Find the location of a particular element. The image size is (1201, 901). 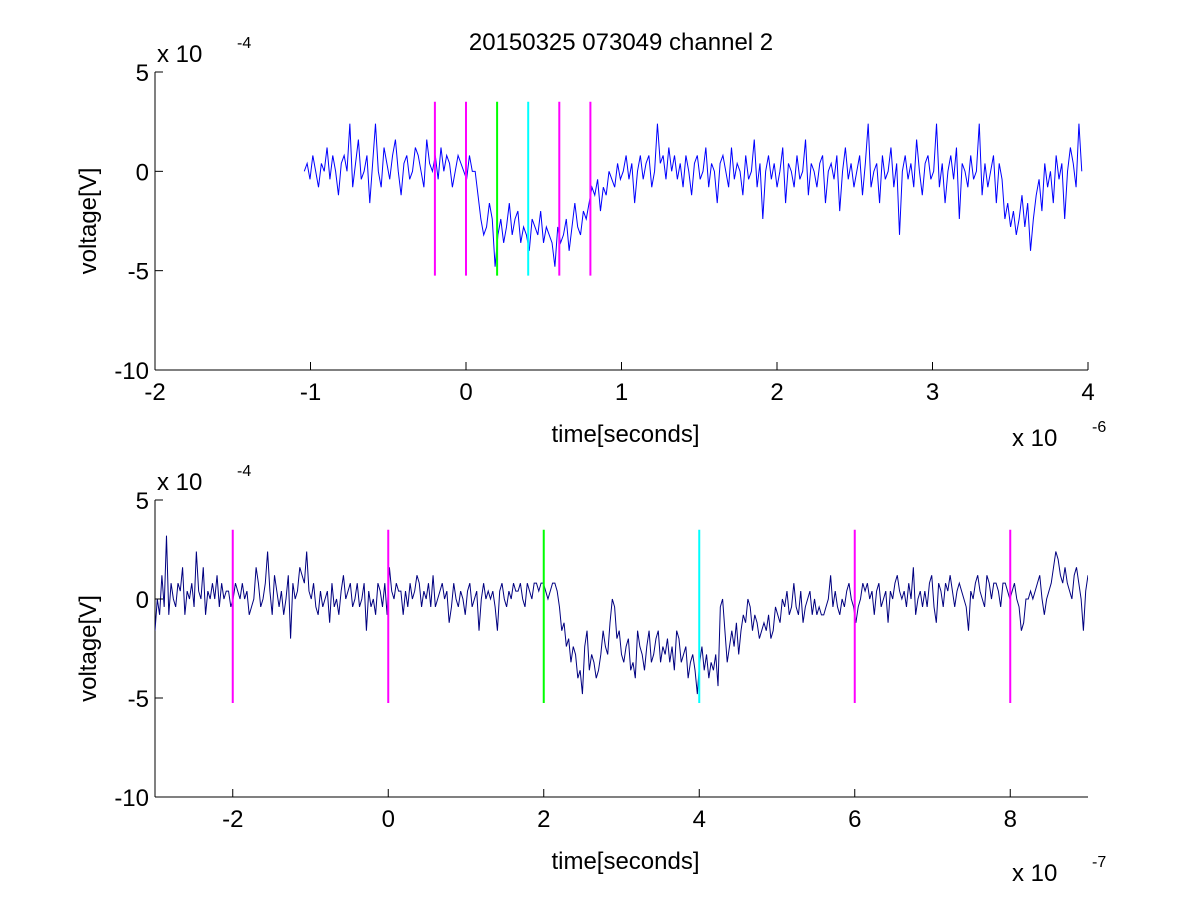

top-y-multiplier: x 10 is located at coordinates (179, 54).